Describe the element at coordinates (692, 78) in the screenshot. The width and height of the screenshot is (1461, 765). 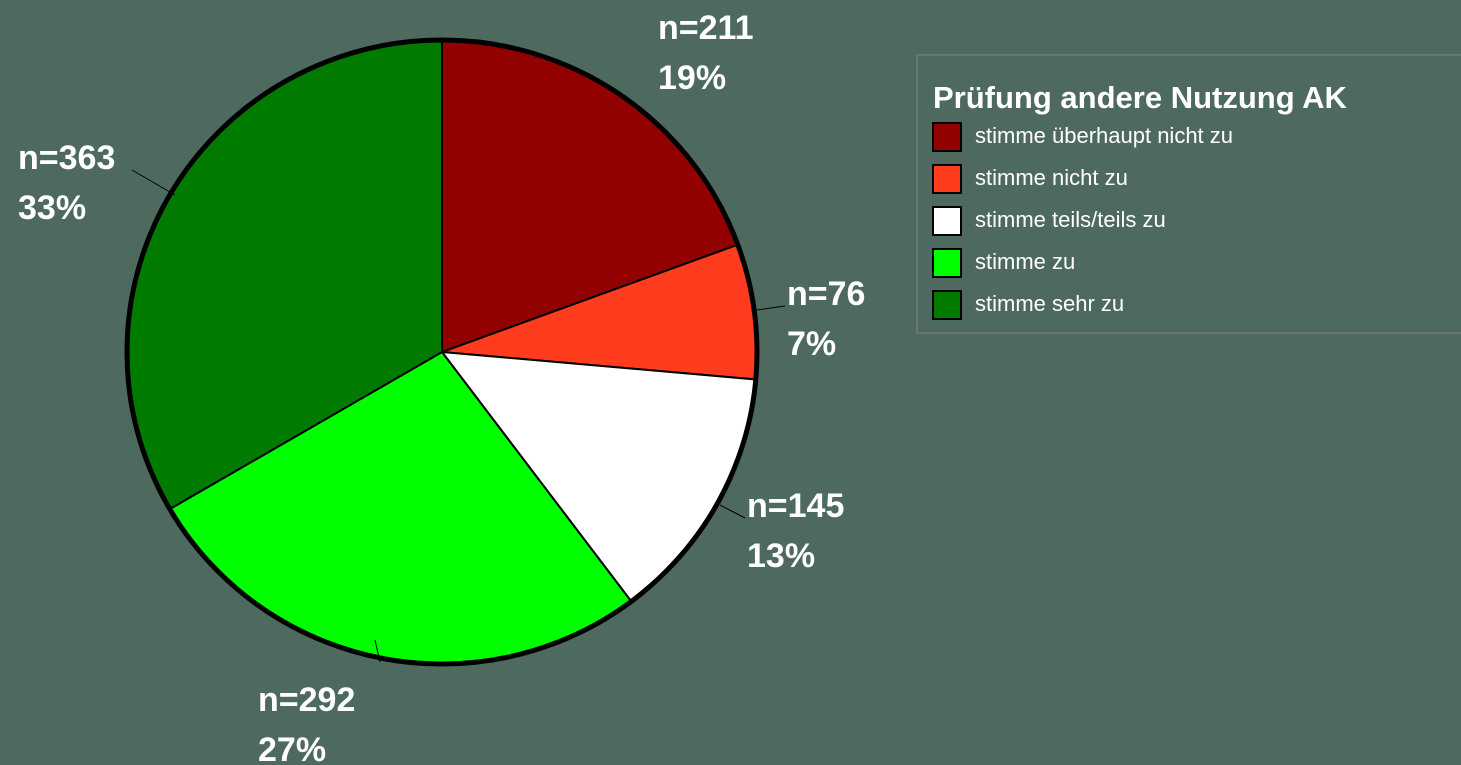
I see `percent-label: 19%` at that location.